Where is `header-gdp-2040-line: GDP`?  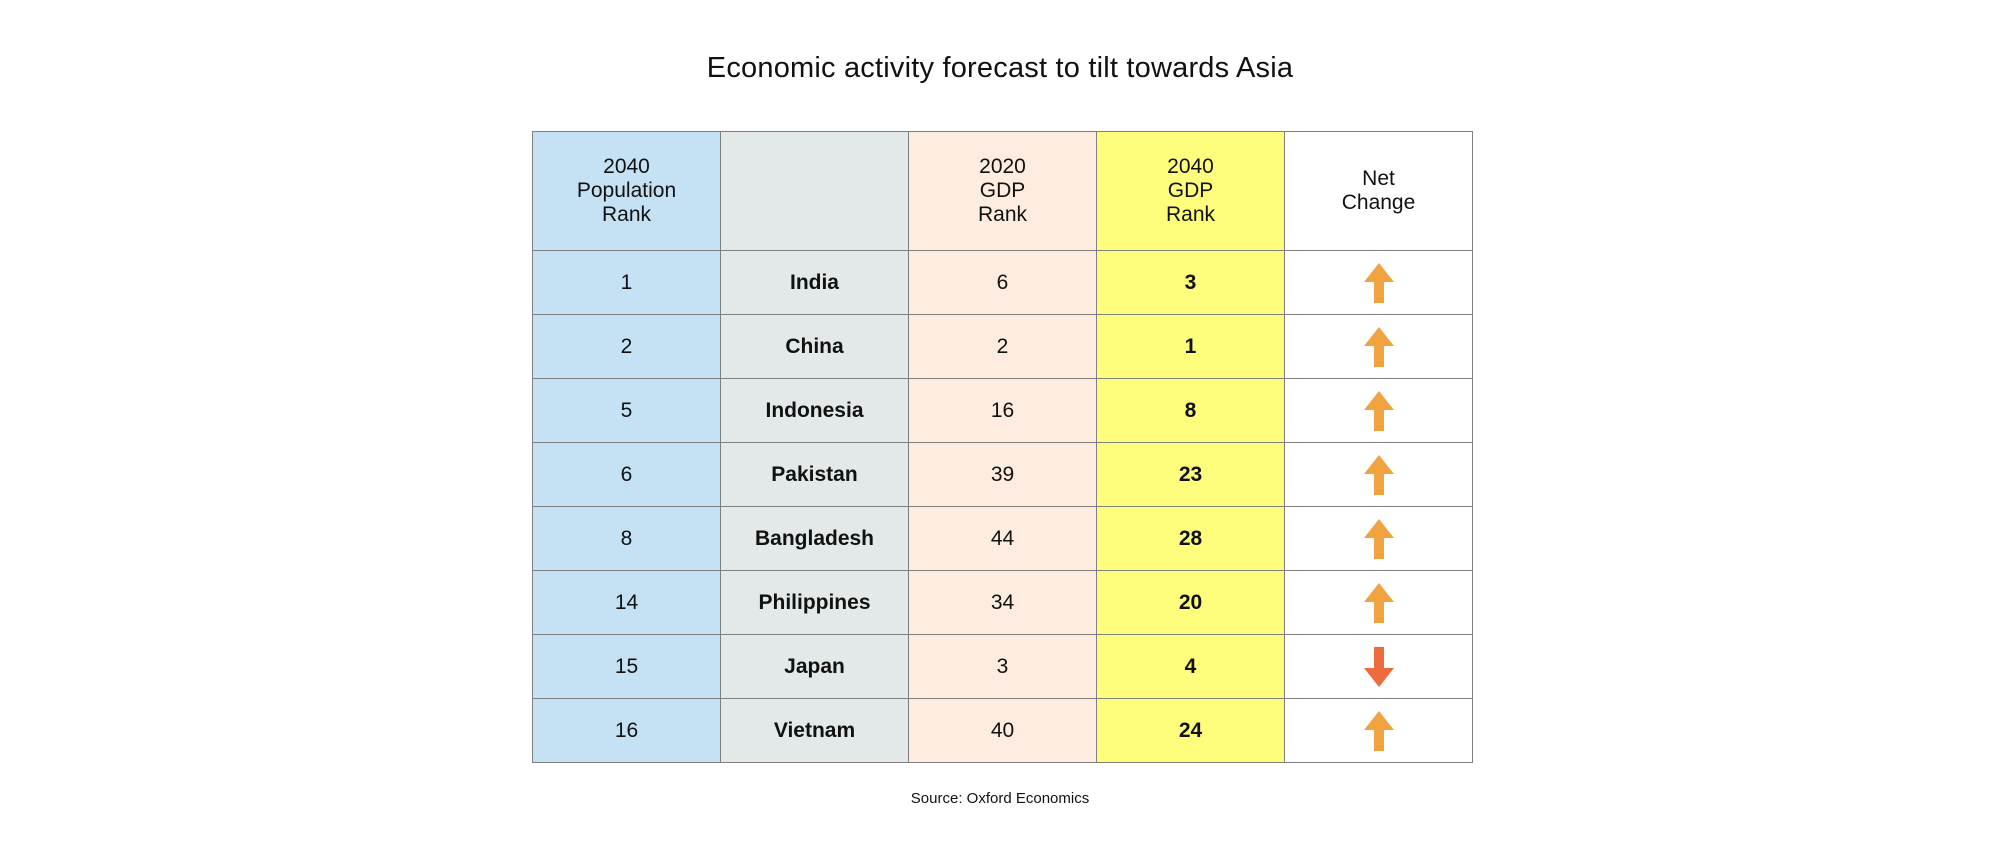 header-gdp-2040-line: GDP is located at coordinates (1190, 190).